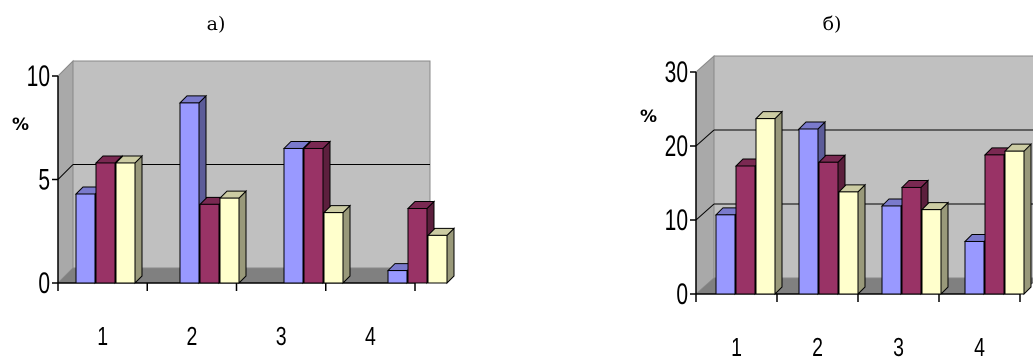 The image size is (1033, 358). What do you see at coordinates (44, 180) in the screenshot?
I see `y-tick-label: 5` at bounding box center [44, 180].